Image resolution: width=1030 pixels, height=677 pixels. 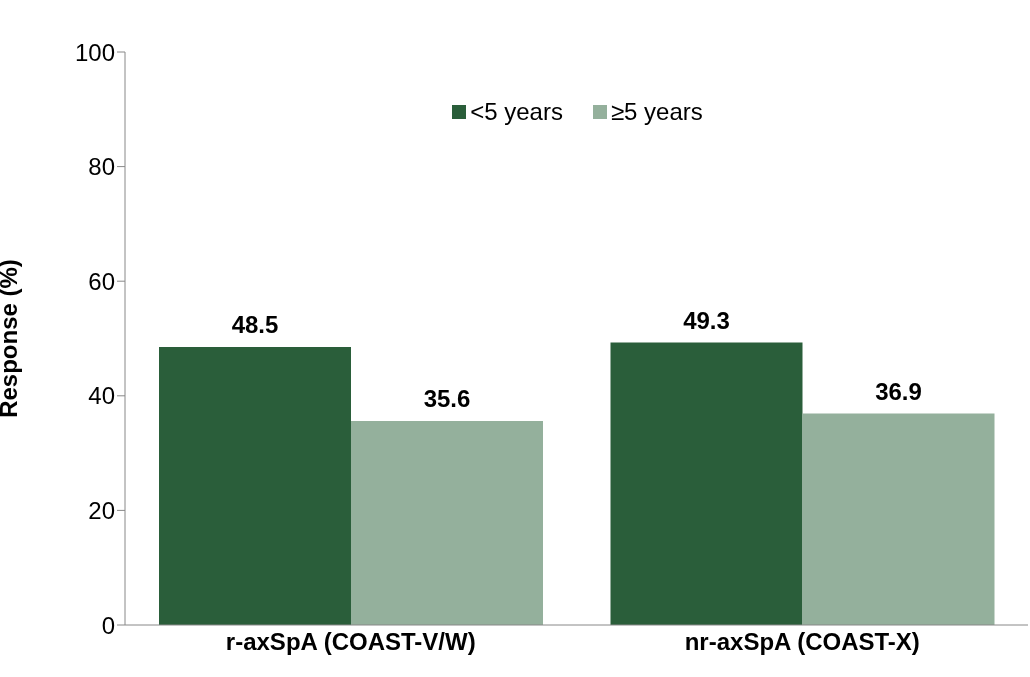 What do you see at coordinates (656, 112) in the screenshot?
I see `legend-label: ≥5 years` at bounding box center [656, 112].